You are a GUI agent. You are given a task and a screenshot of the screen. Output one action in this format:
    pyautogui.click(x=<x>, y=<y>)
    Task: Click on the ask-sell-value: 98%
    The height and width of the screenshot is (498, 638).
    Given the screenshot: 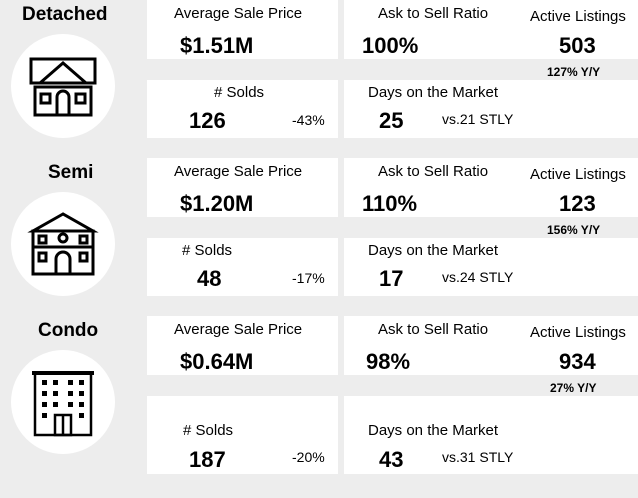 What is the action you would take?
    pyautogui.click(x=388, y=361)
    